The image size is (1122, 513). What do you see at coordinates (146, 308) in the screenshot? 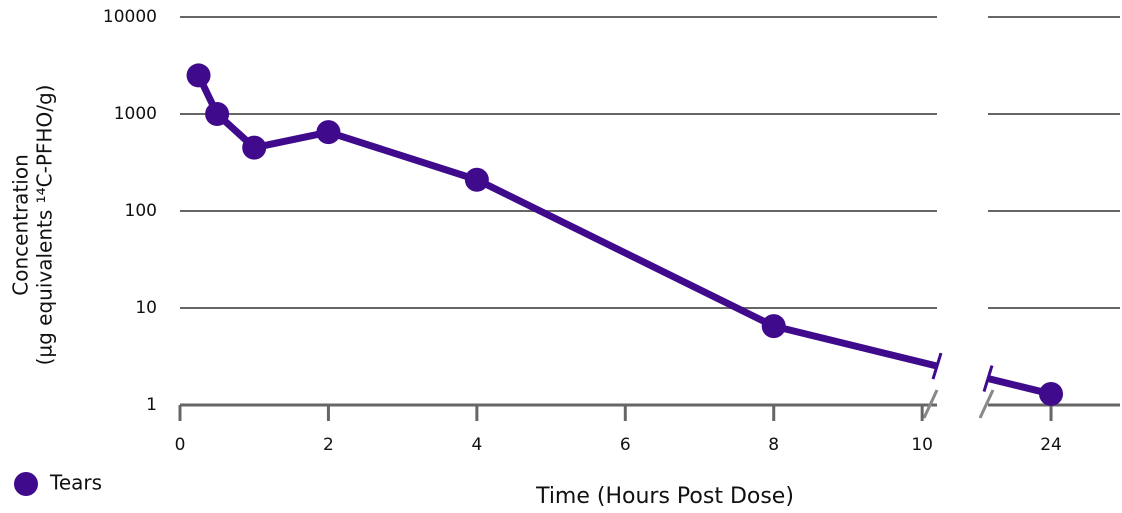
I see `y-tick-label: 10` at bounding box center [146, 308].